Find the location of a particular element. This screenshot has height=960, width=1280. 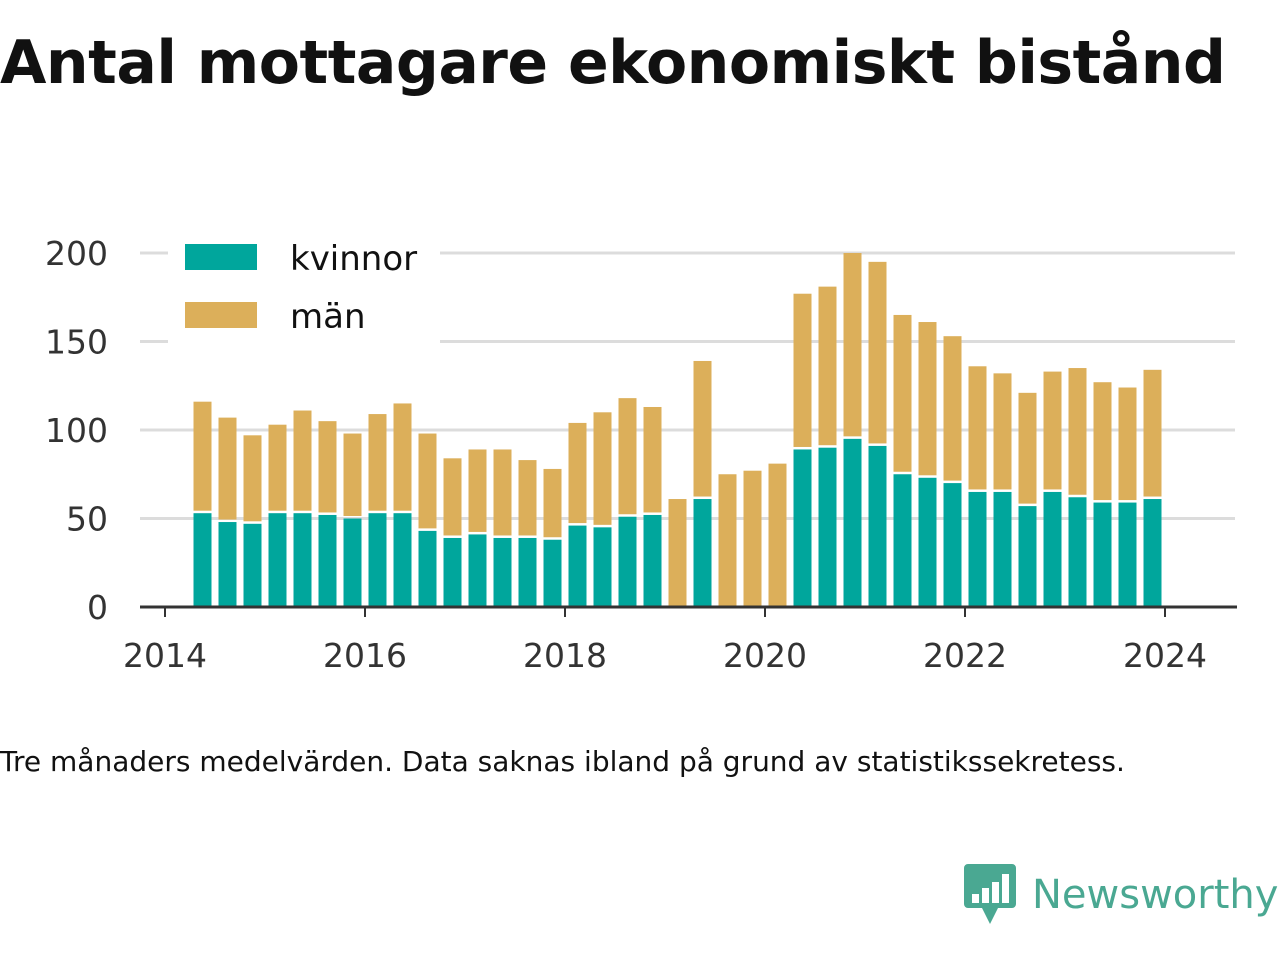

x-tick-label: 2024 is located at coordinates (1165, 655).